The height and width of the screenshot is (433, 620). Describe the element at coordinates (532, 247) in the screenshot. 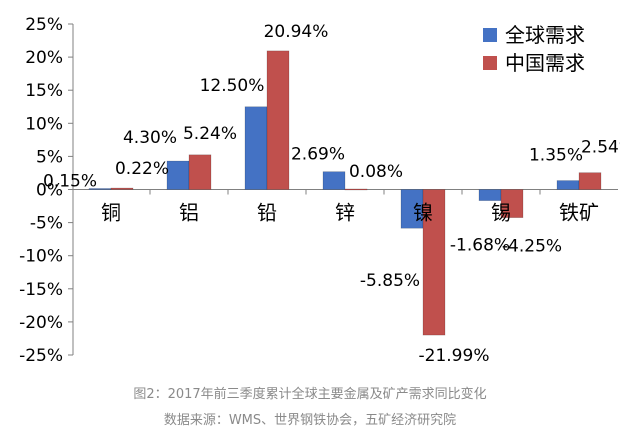

I see `data-label-china: -4.25%` at that location.